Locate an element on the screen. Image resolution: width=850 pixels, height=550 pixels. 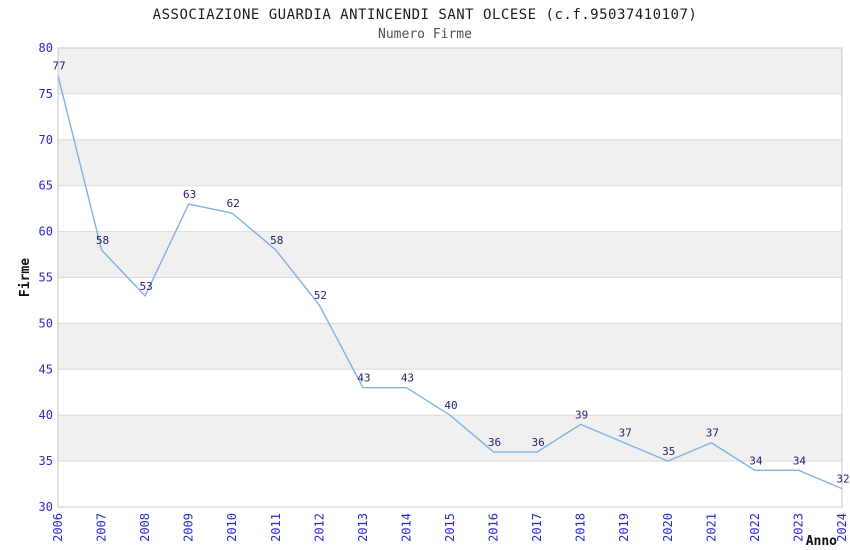
y-axis-tick-label: 70 is located at coordinates (46, 140).